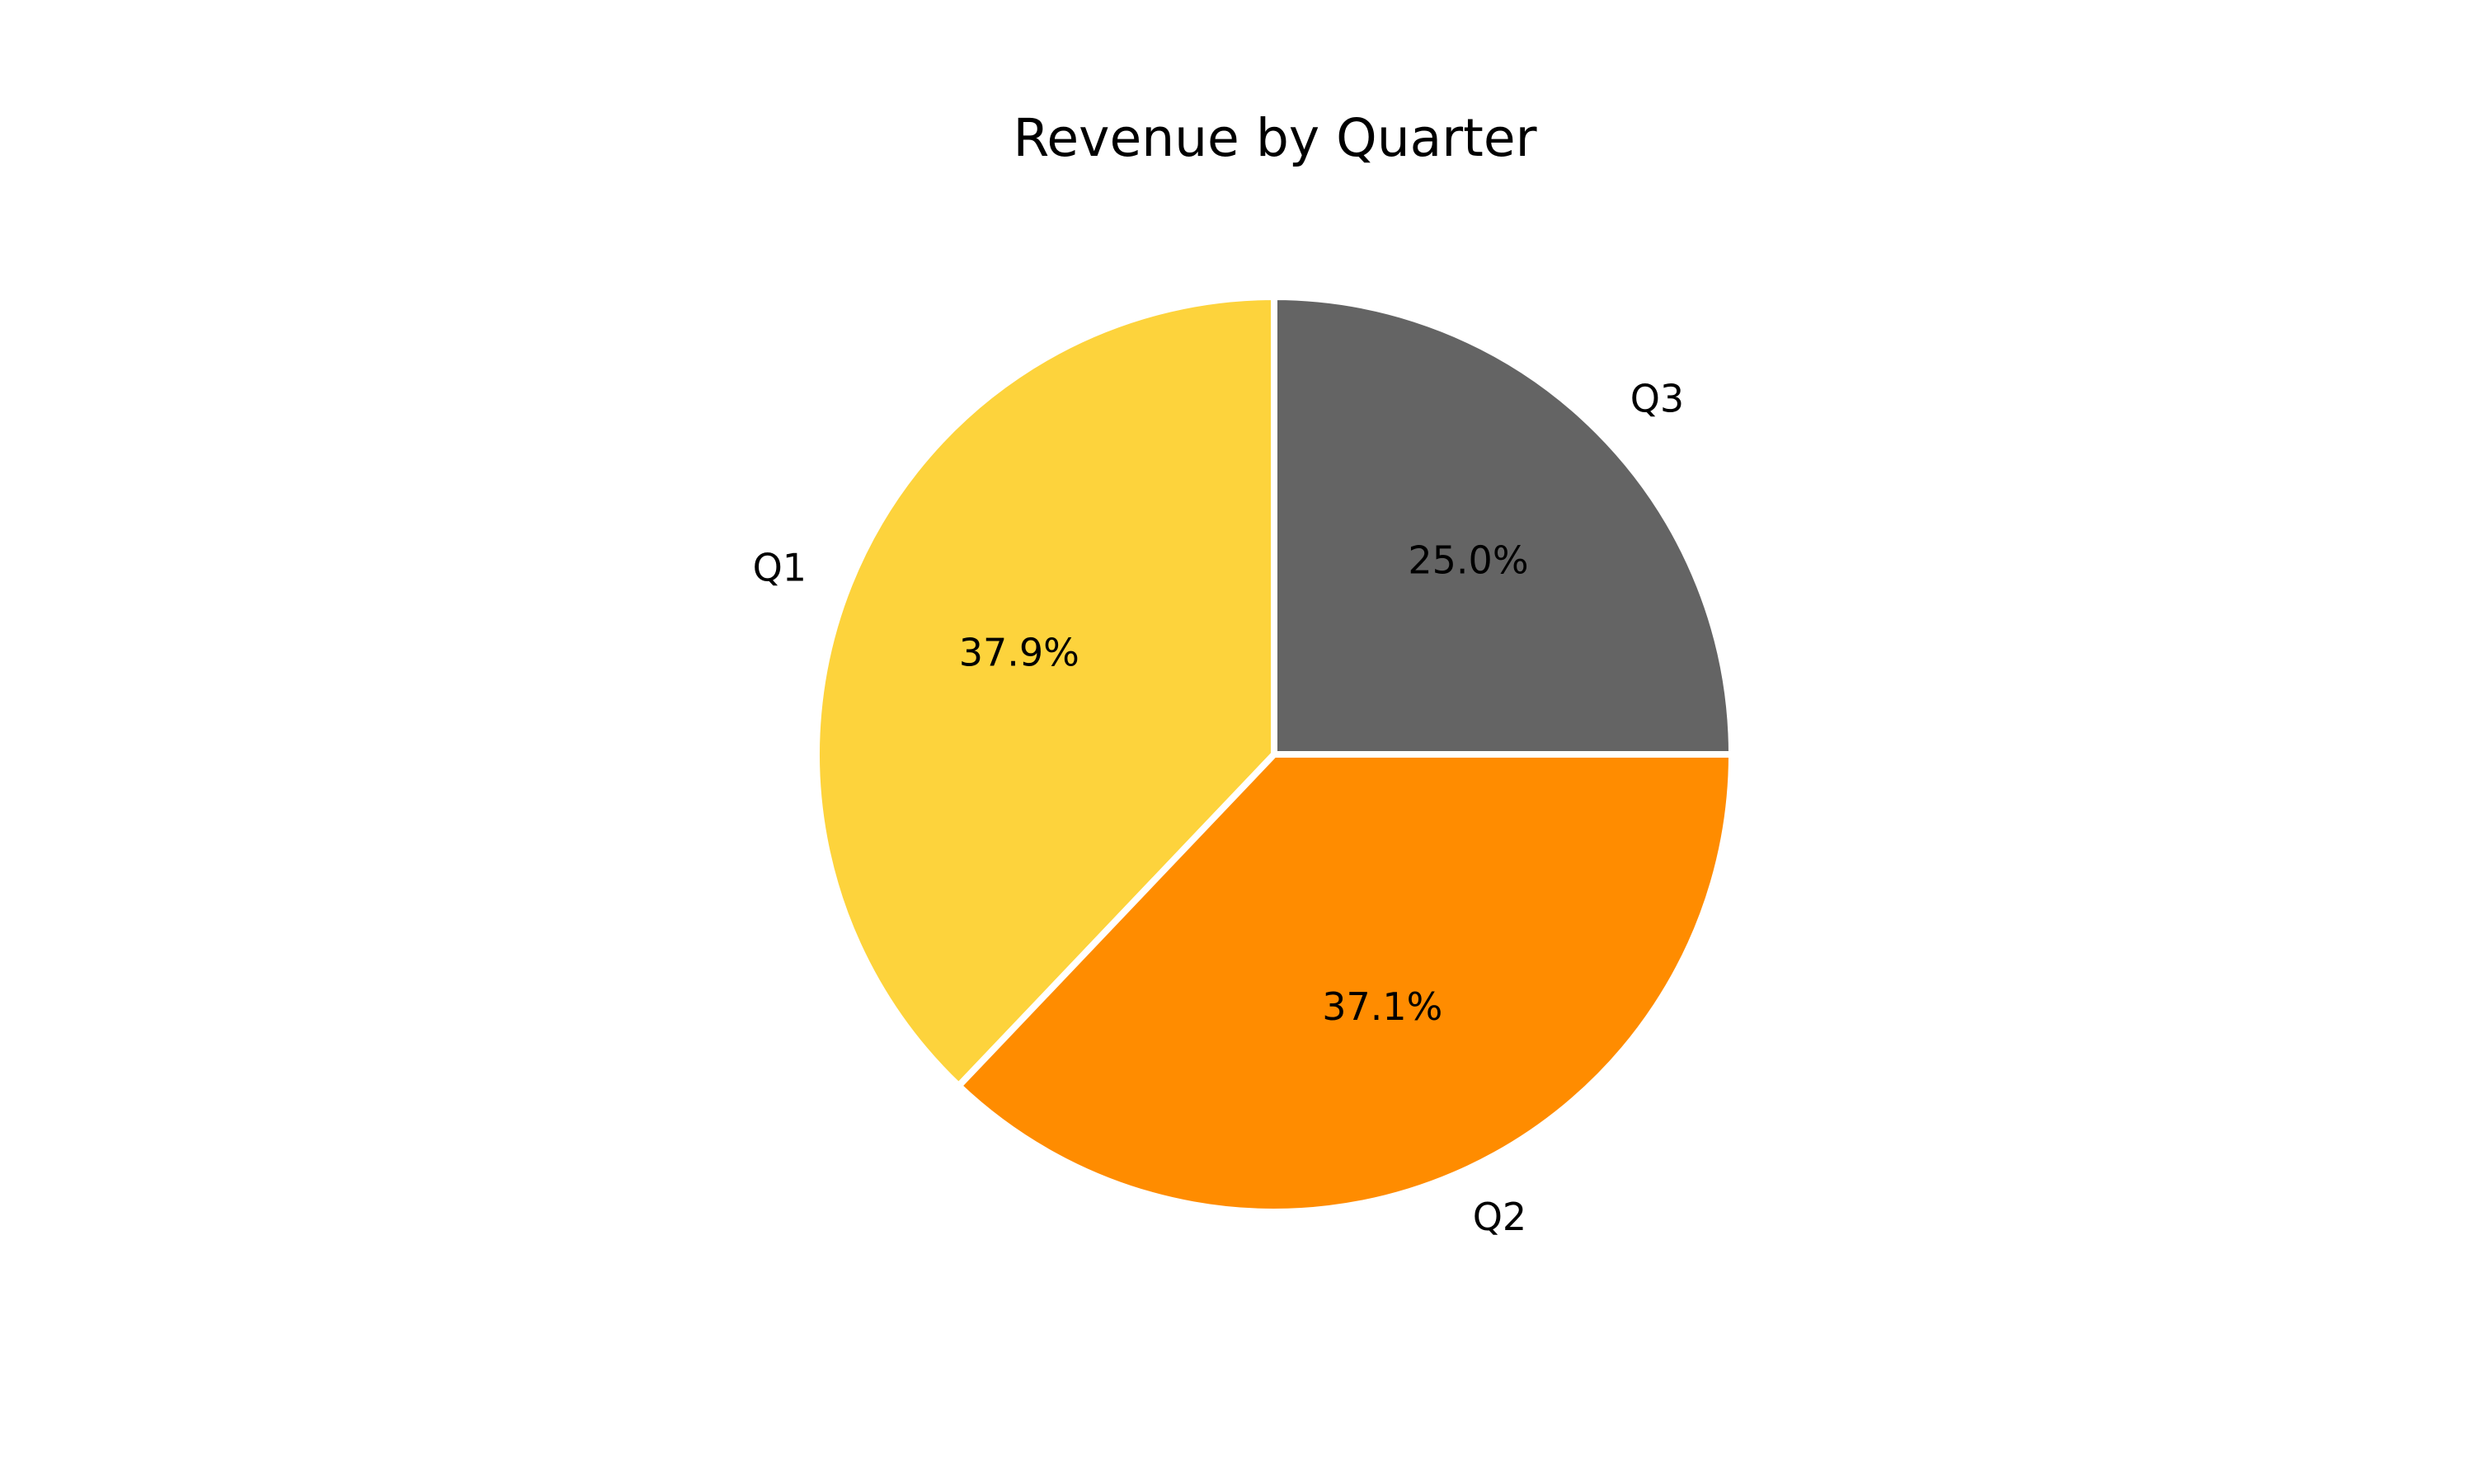 The width and height of the screenshot is (2474, 1484). I want to click on slice-percent-q2: 37.1%, so click(1382, 1006).